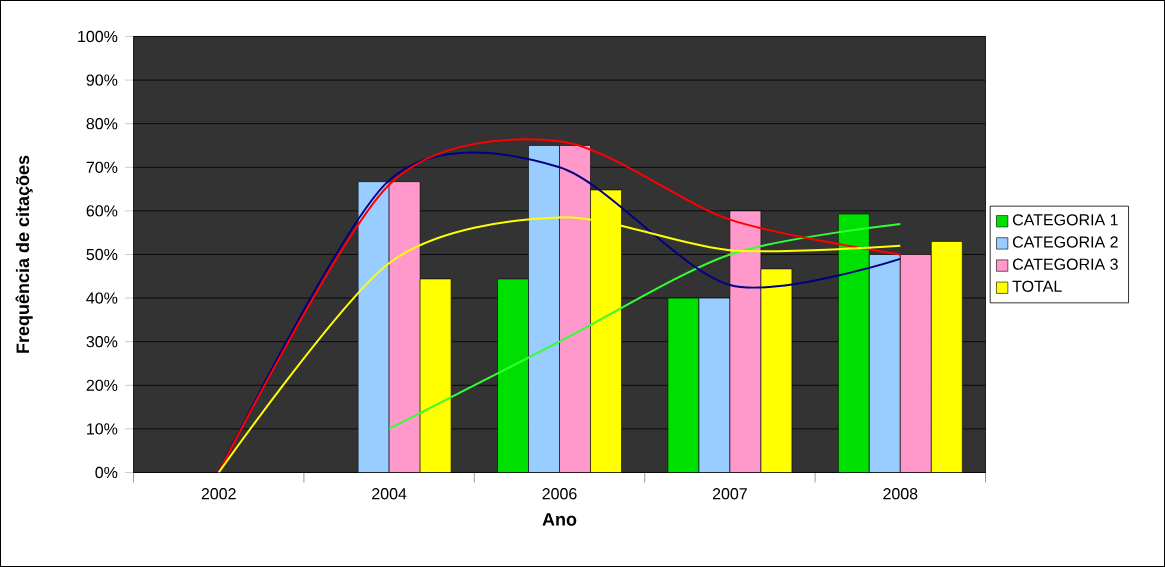  Describe the element at coordinates (102, 211) in the screenshot. I see `y-tick-label: 60%` at that location.